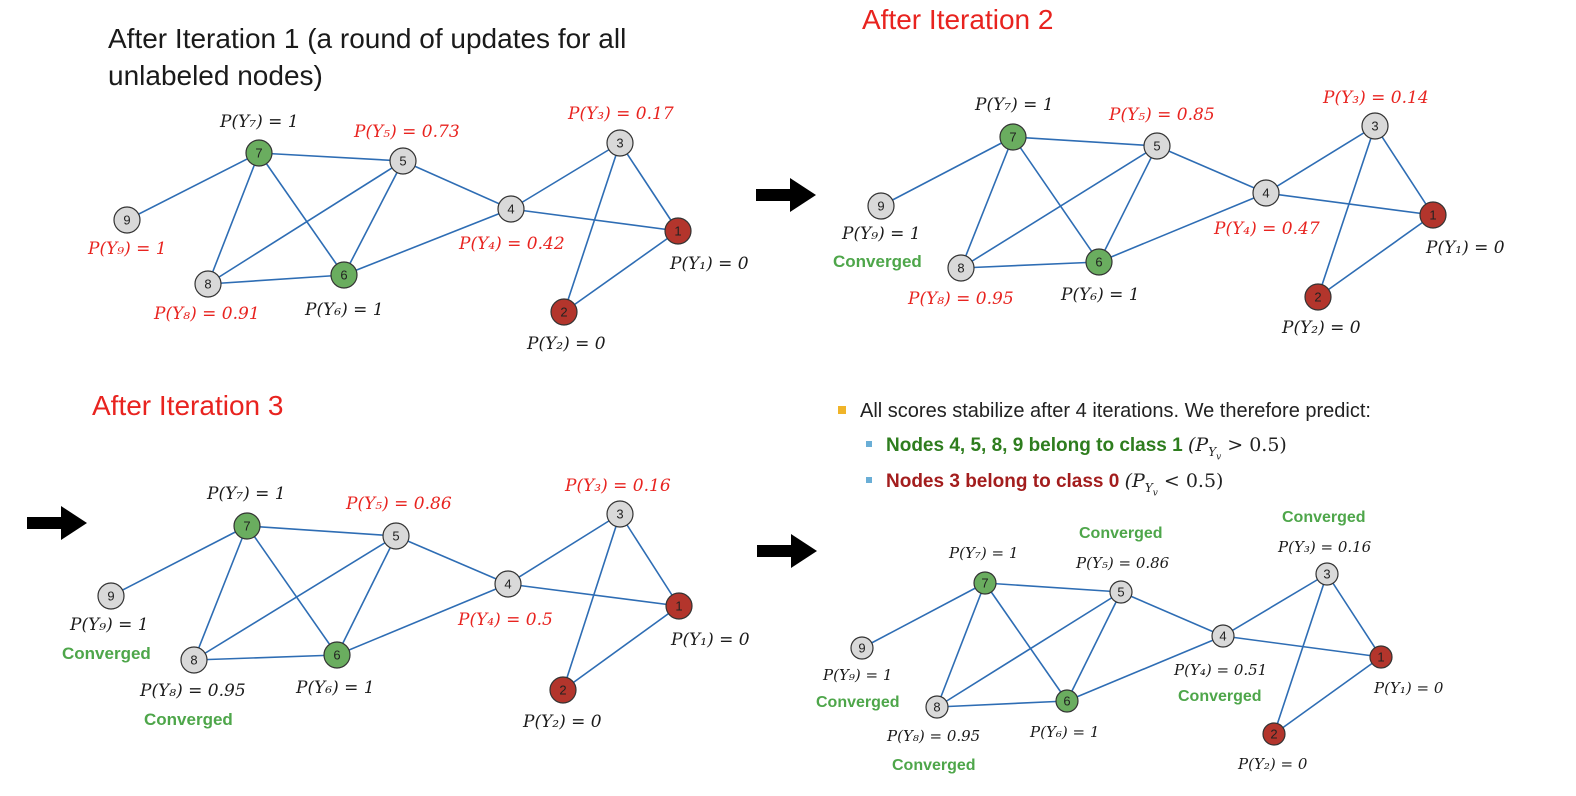 Image resolution: width=1576 pixels, height=796 pixels. Describe the element at coordinates (1034, 445) in the screenshot. I see `class1-text: Nodes 4, 5, 8, 9 belong to class 1` at that location.